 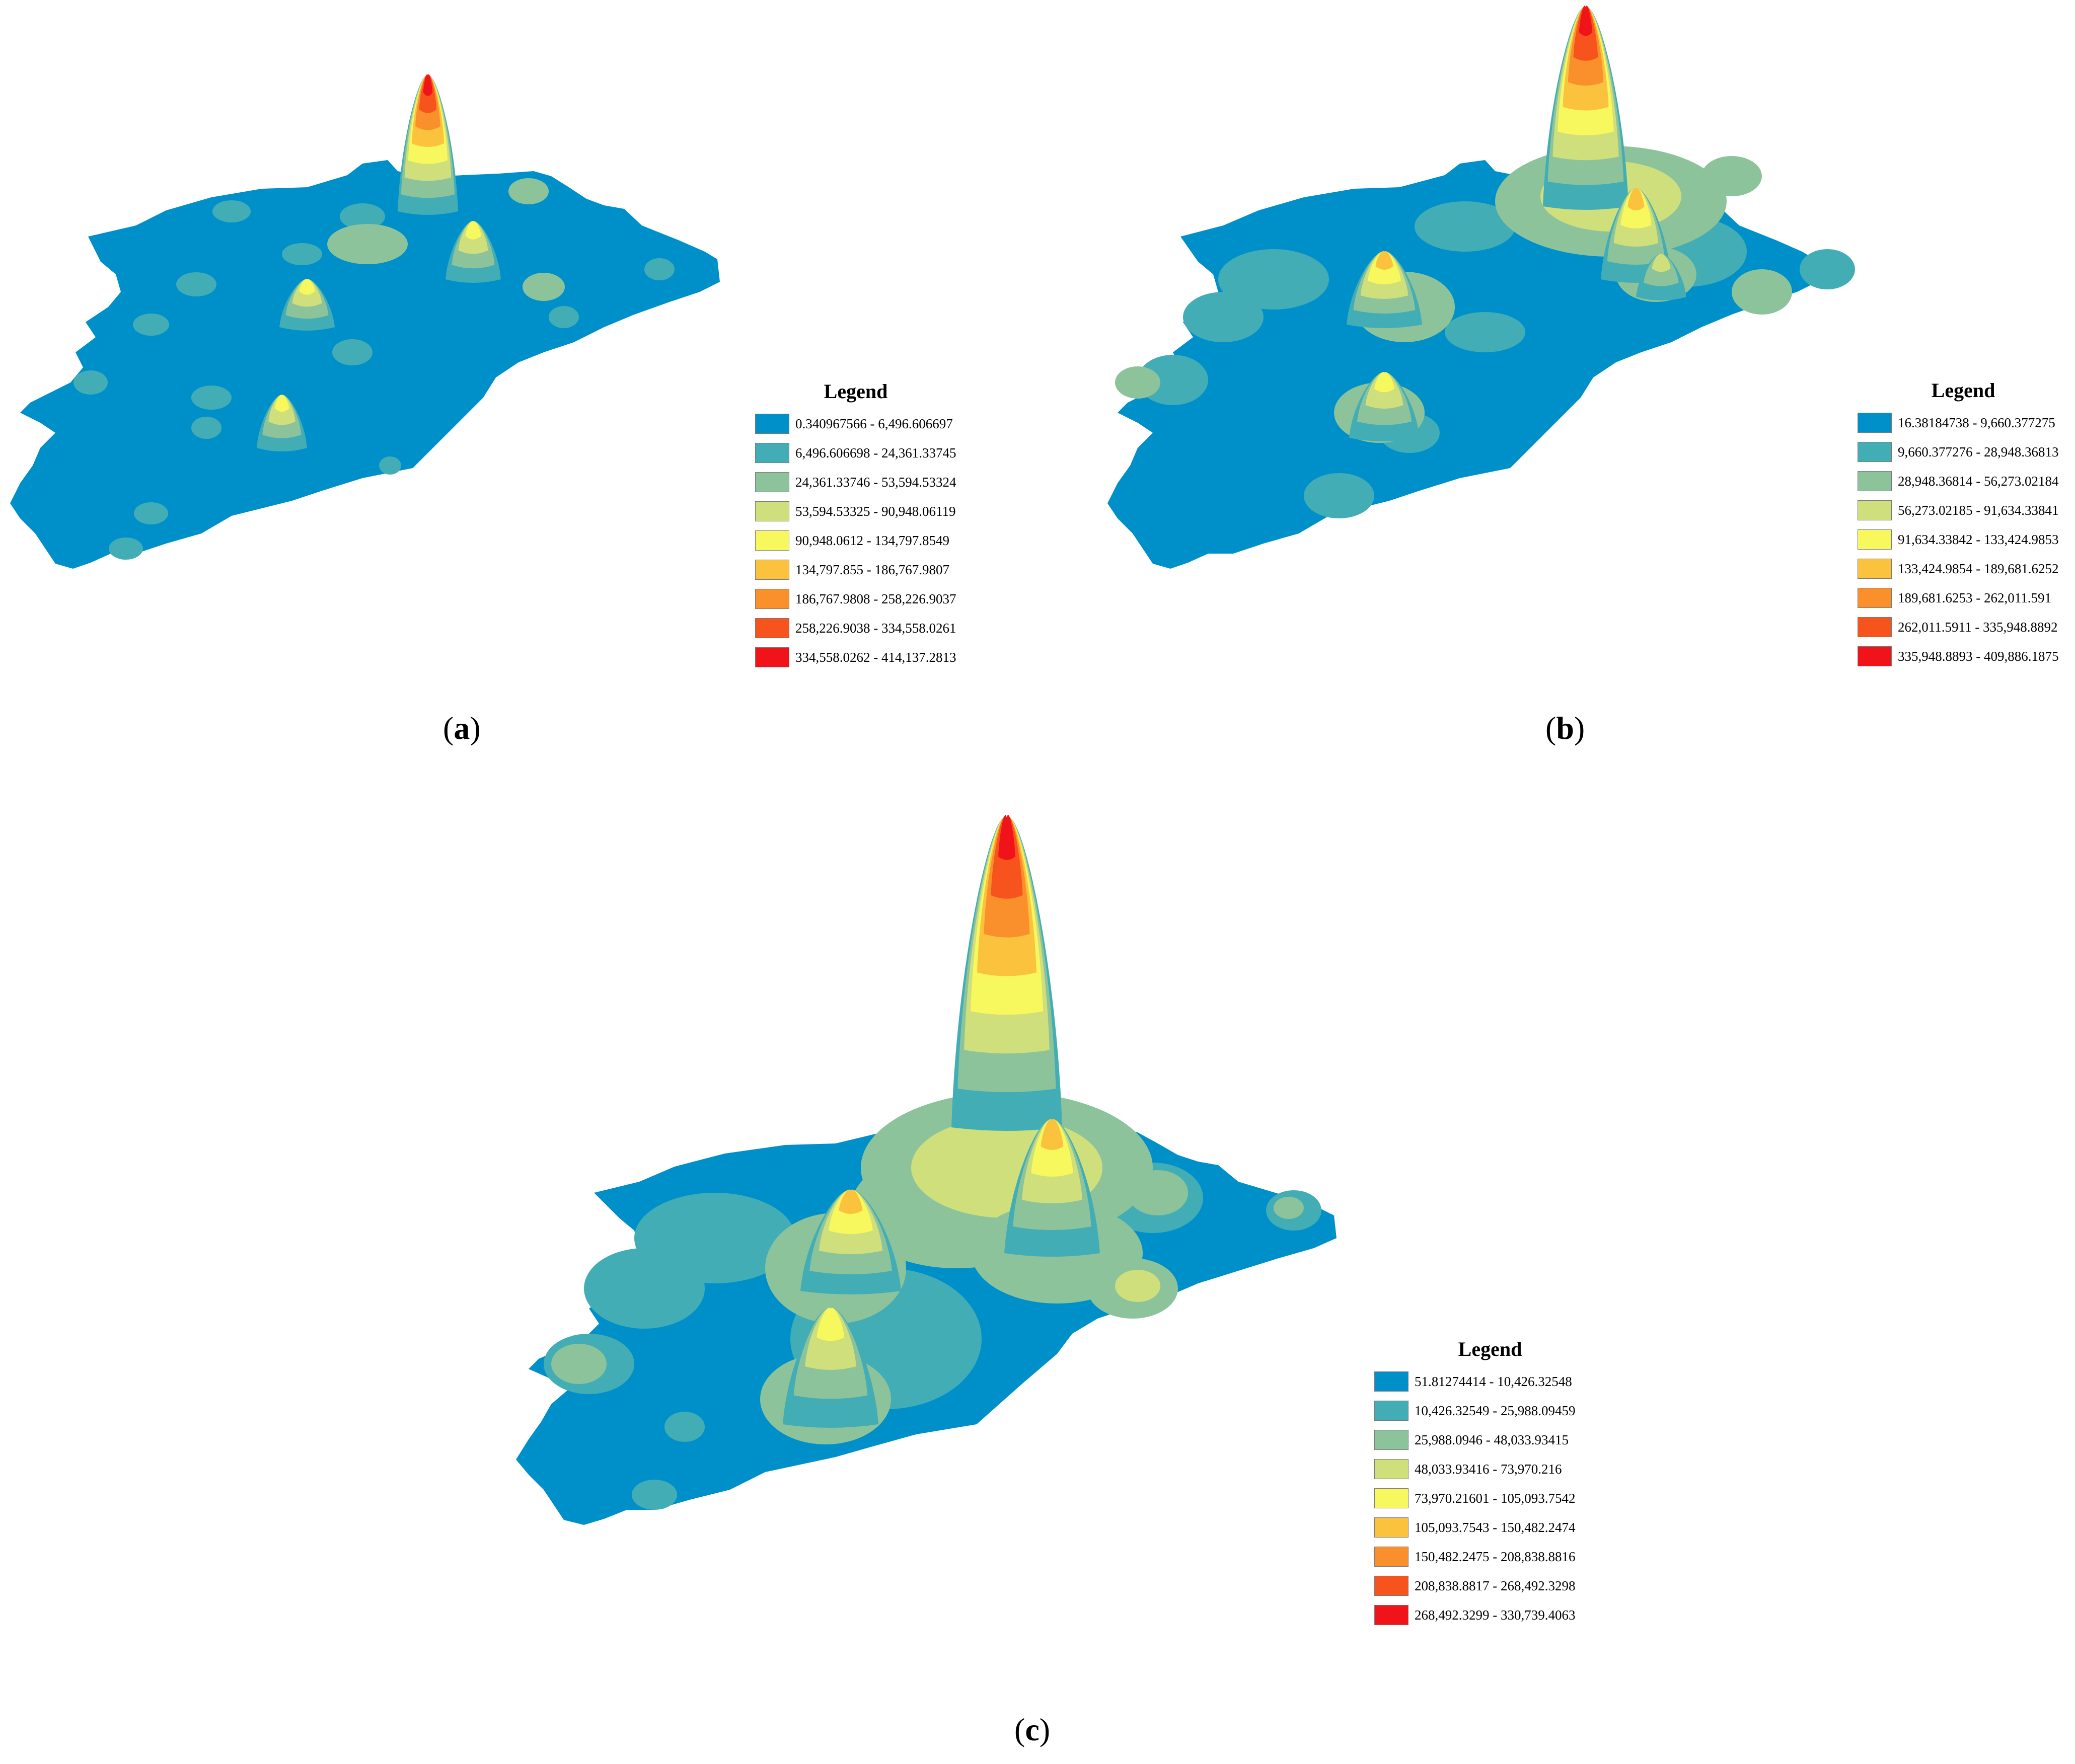 What do you see at coordinates (1958, 452) in the screenshot?
I see `legend-row: 9,660.377276 - 28,948.36813` at bounding box center [1958, 452].